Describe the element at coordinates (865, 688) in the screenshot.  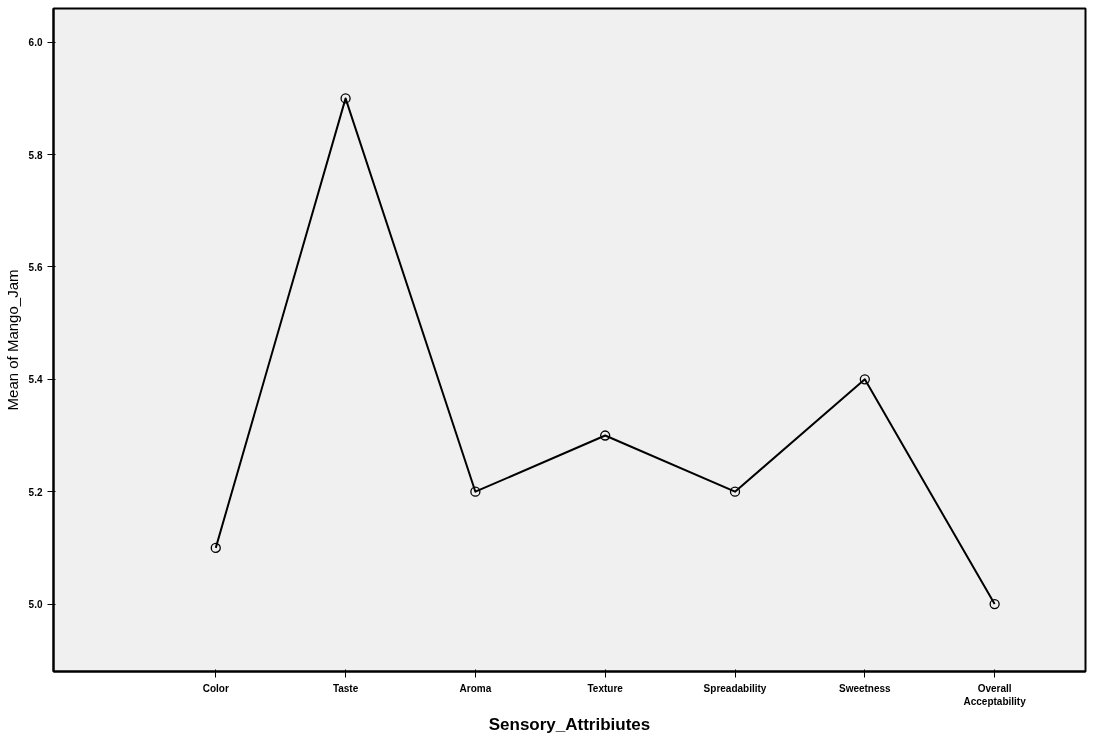
I see `x-tick-label: Sweetness` at that location.